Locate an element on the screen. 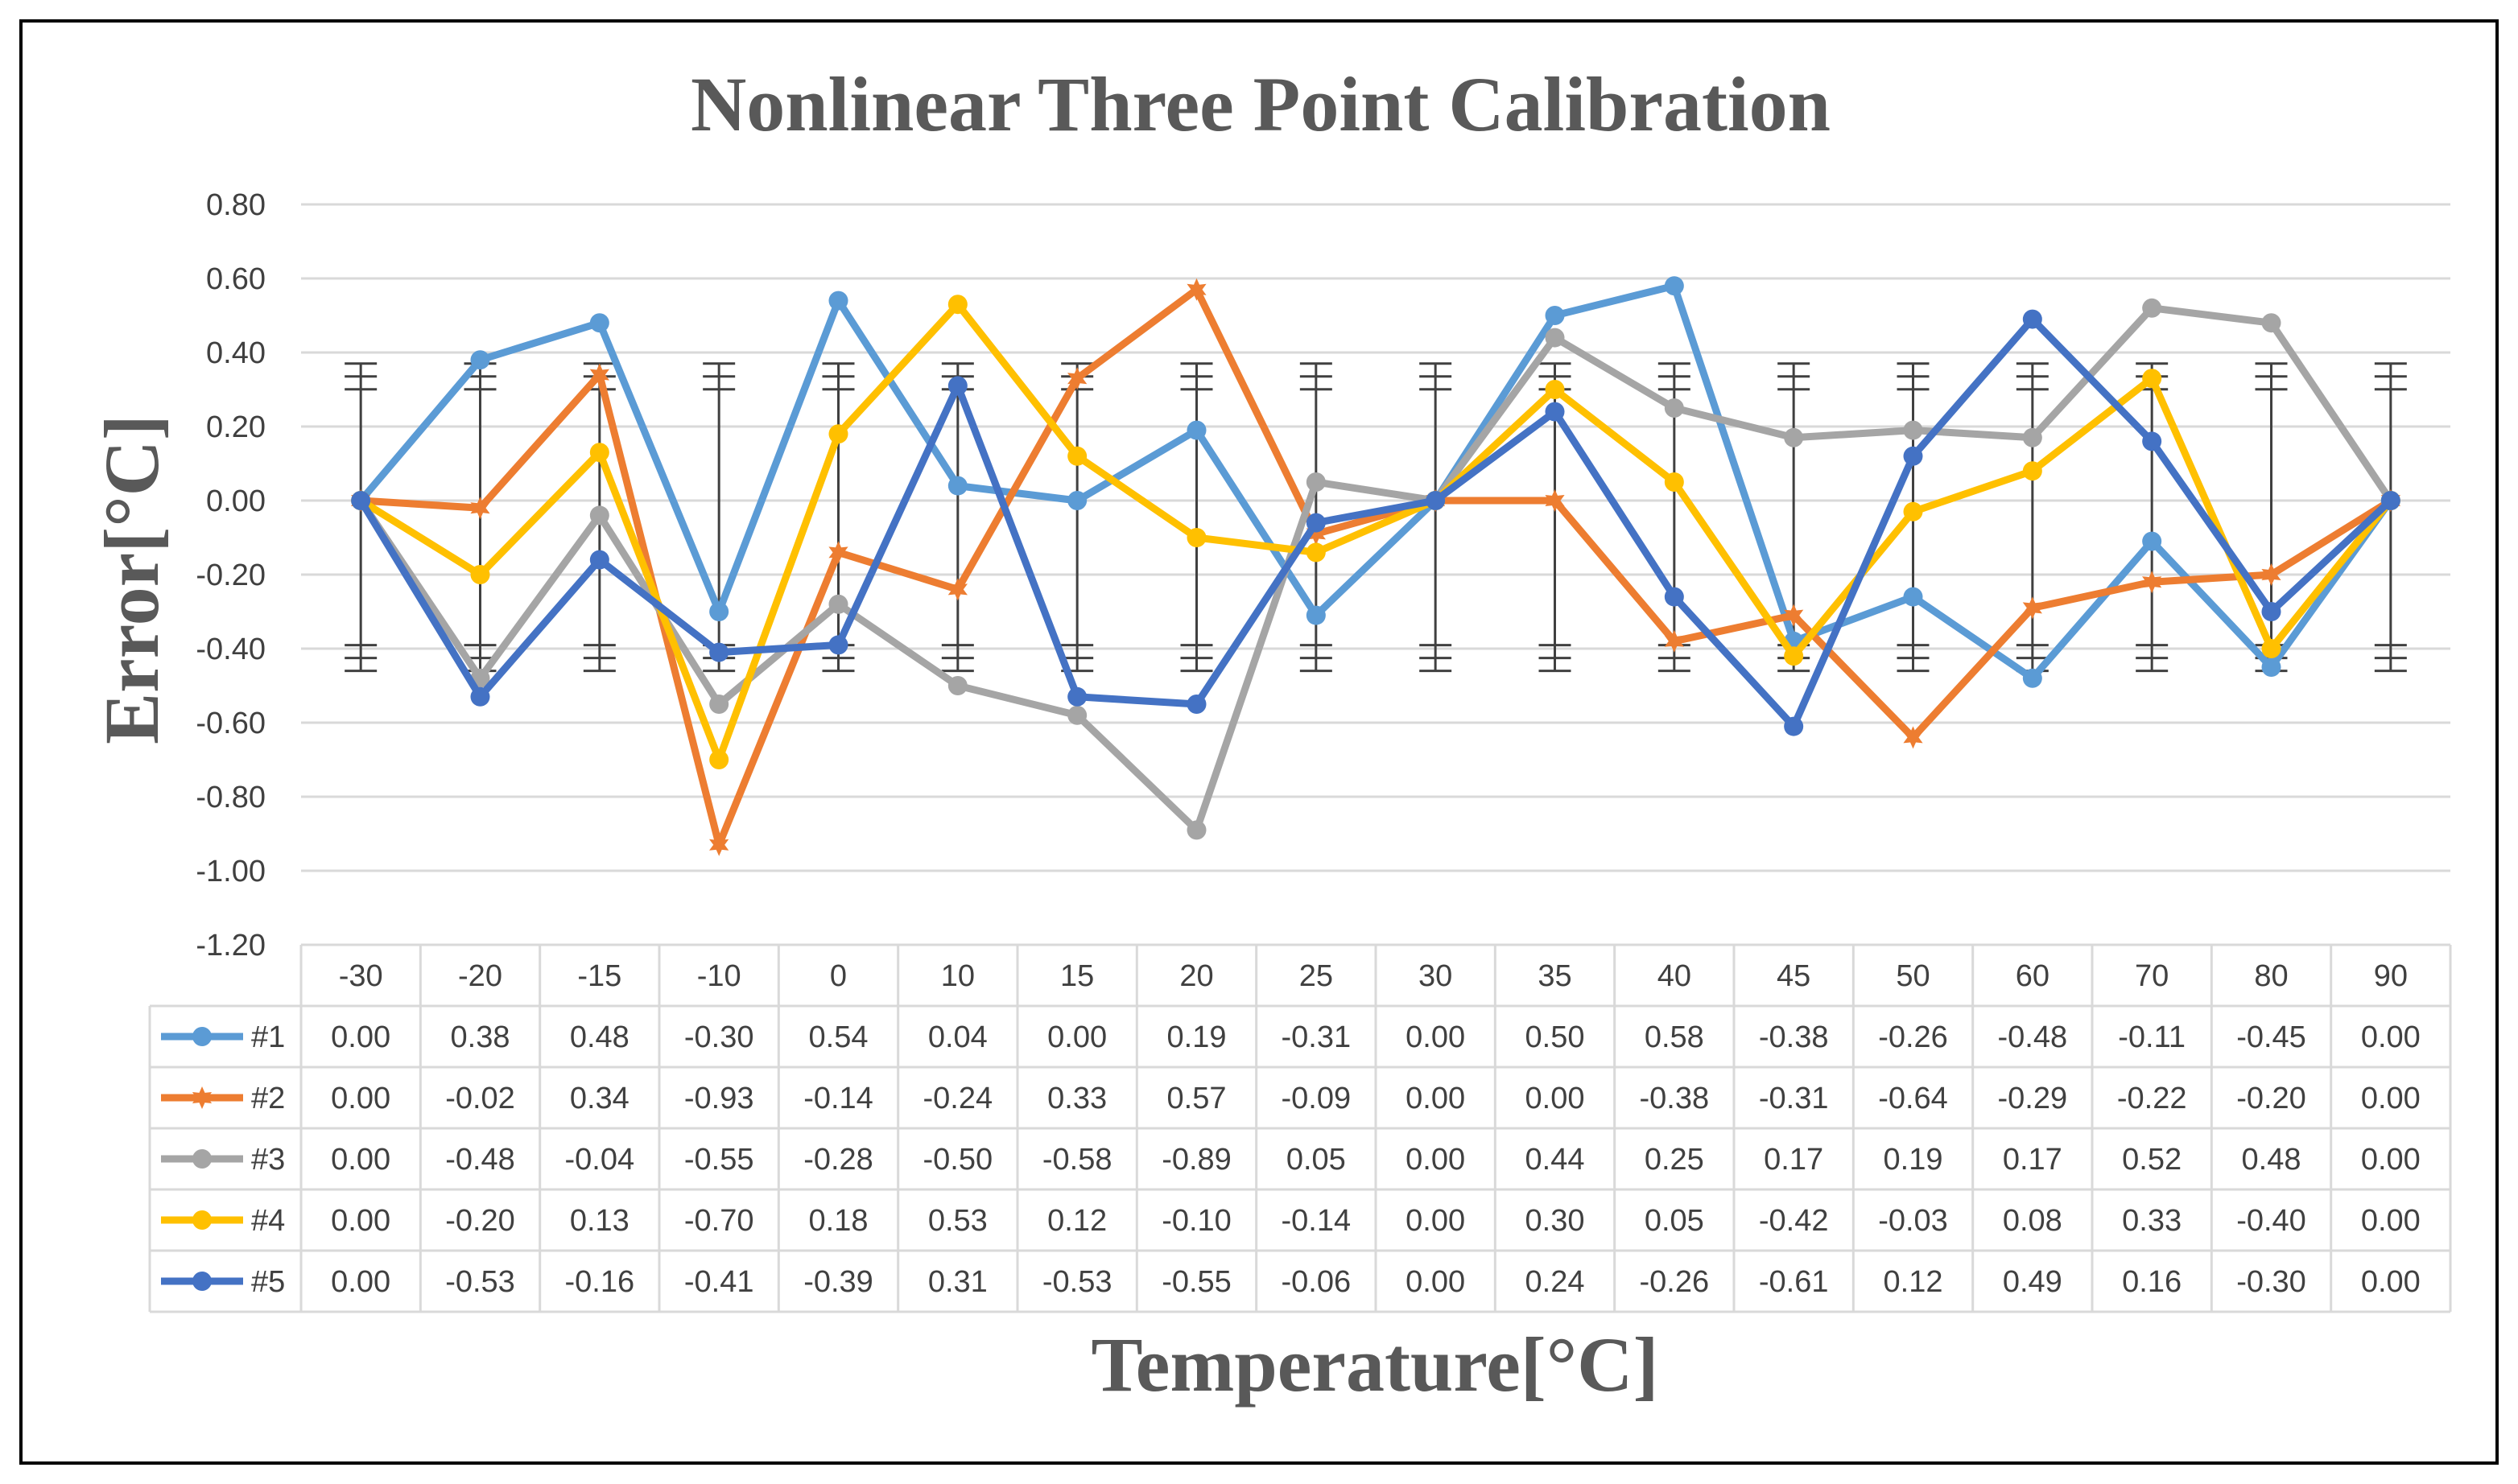 This screenshot has width=2518, height=1484. table-cell: 0.16 is located at coordinates (2152, 1282).